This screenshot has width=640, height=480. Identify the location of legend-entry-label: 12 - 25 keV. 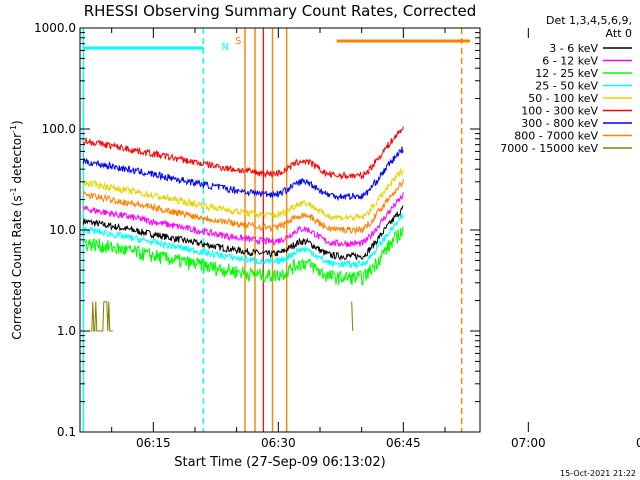
(566, 73).